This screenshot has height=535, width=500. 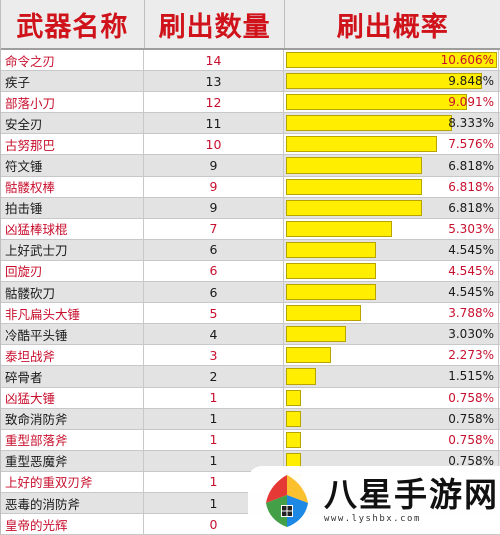 I want to click on header-drop-rate: 刷出概率, so click(x=392, y=24).